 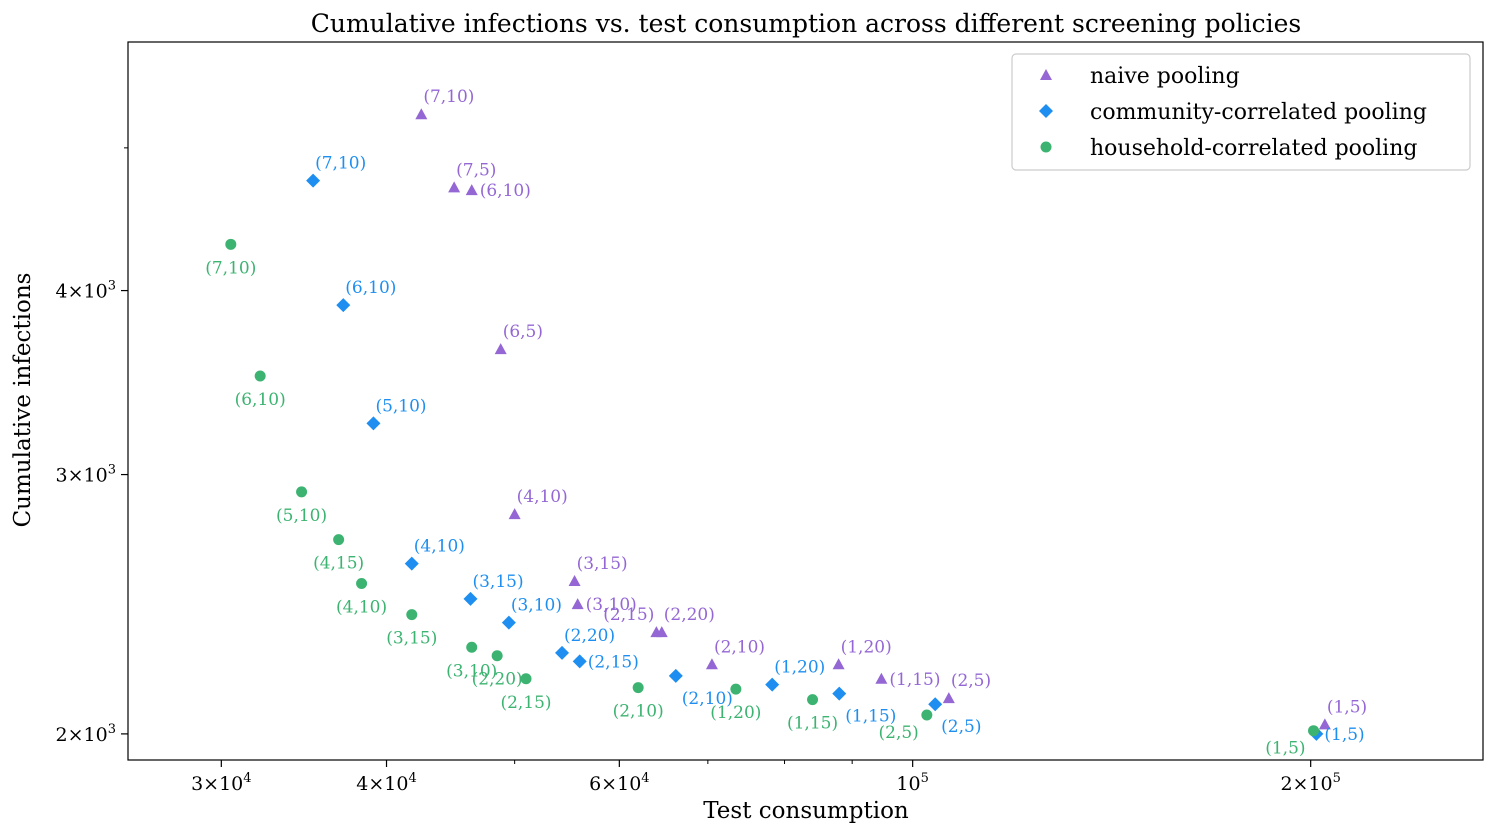 I want to click on community-point-label: (1,5), so click(x=1344, y=735).